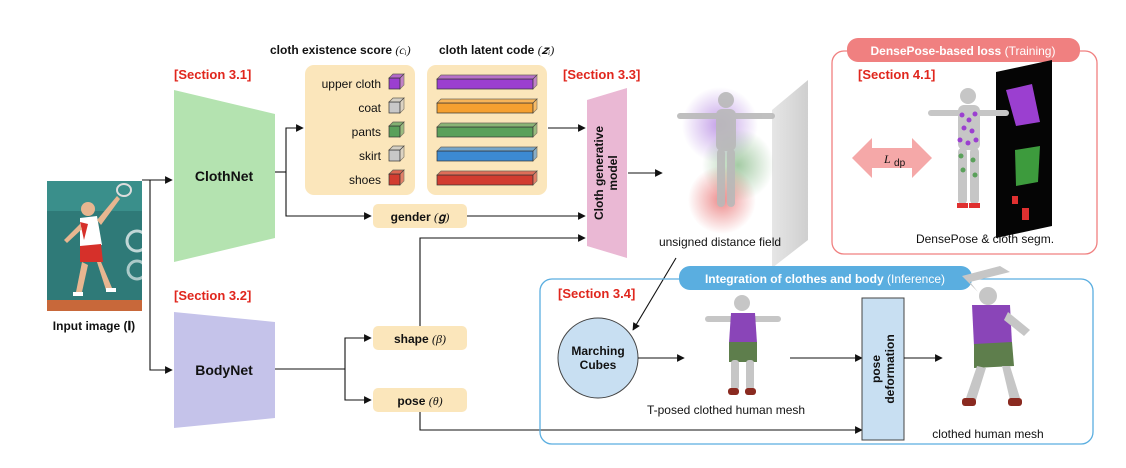  Describe the element at coordinates (212, 295) in the screenshot. I see `section-3-2-label: [Section 3.2]` at that location.